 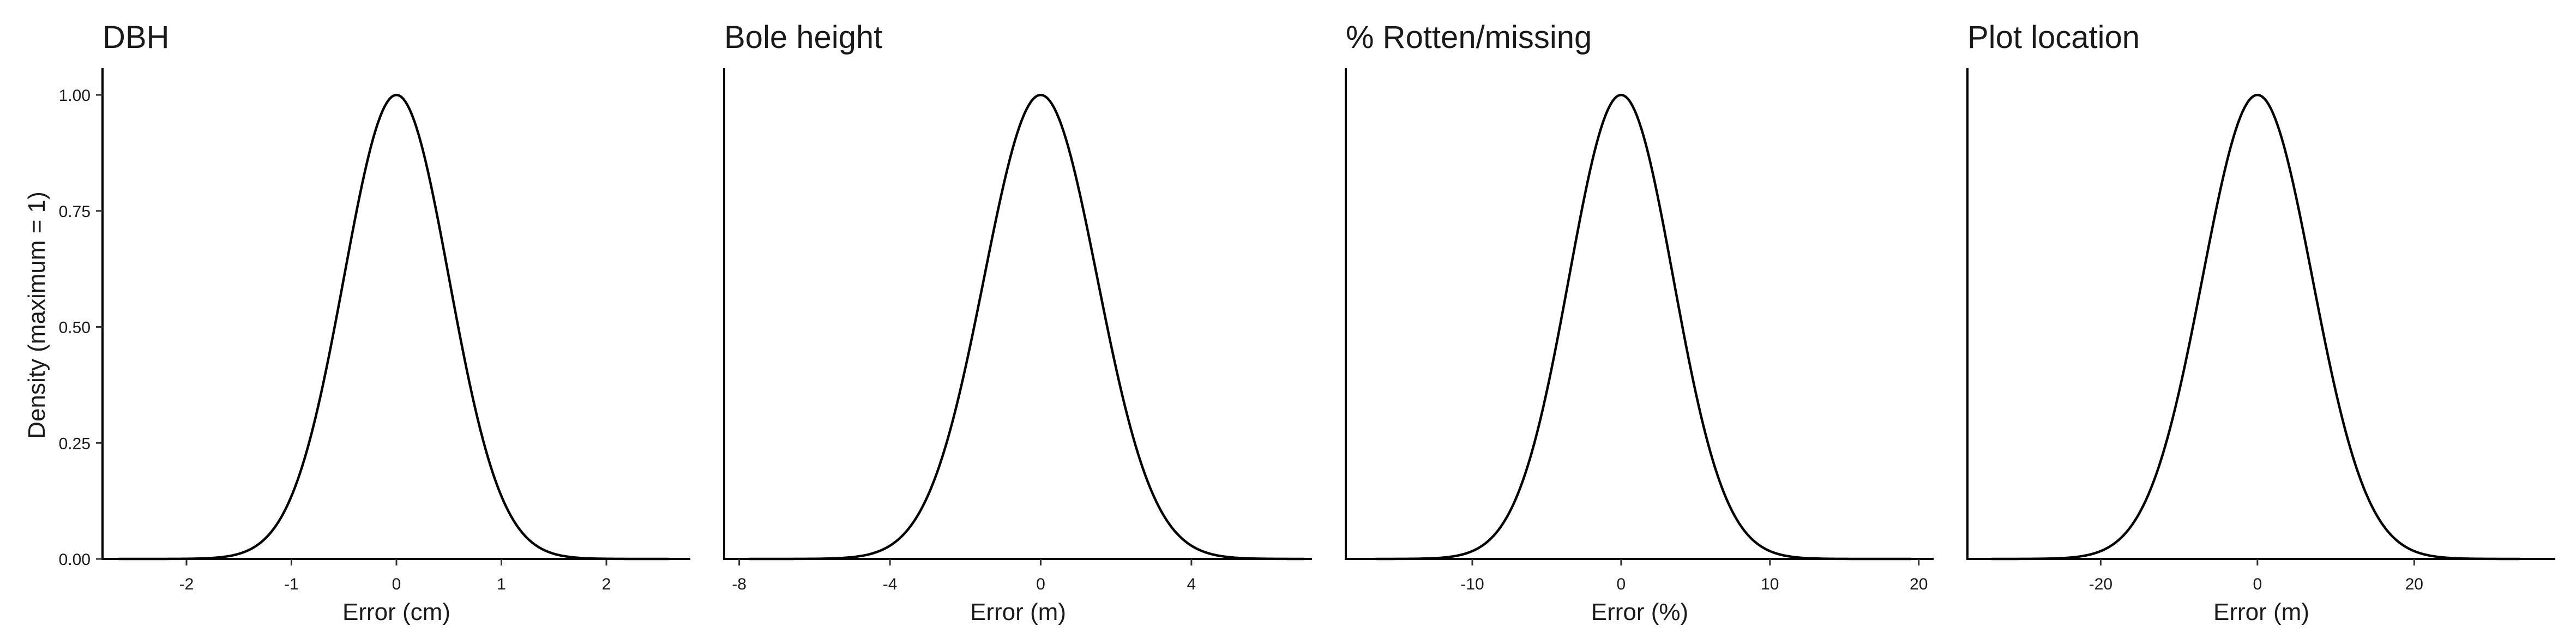 I want to click on x-tick-label: 1, so click(x=501, y=584).